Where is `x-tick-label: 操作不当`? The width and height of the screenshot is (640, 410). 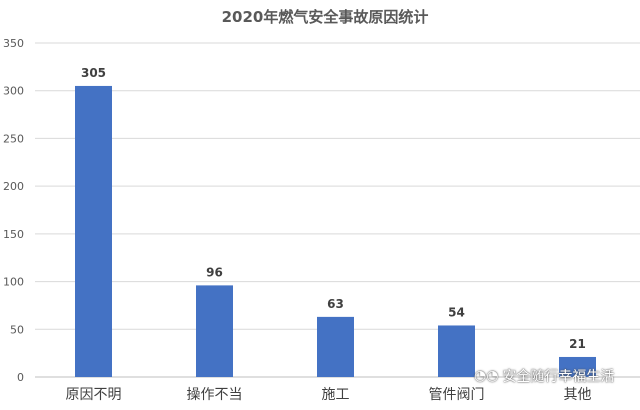 x-tick-label: 操作不当 is located at coordinates (215, 395).